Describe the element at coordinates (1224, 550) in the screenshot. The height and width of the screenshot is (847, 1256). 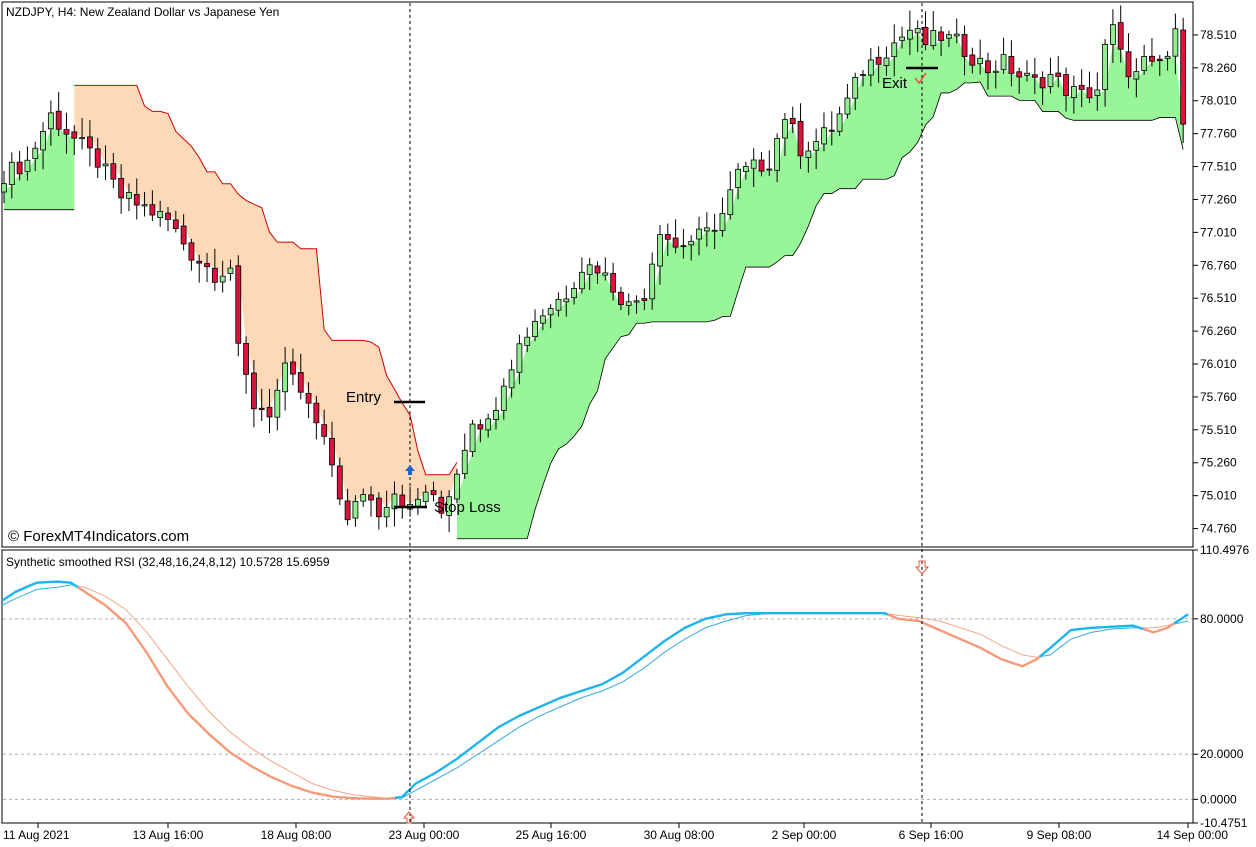
I see `rsi-tick-label: 110.4976` at that location.